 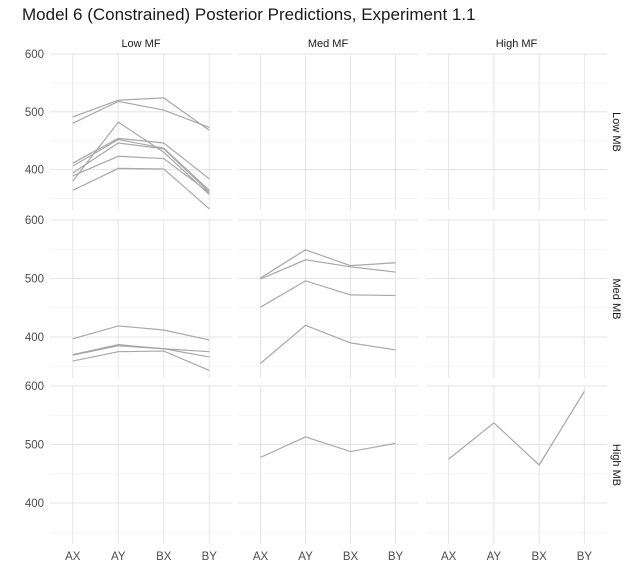 I want to click on facet-row-label: High MB, so click(x=616, y=465).